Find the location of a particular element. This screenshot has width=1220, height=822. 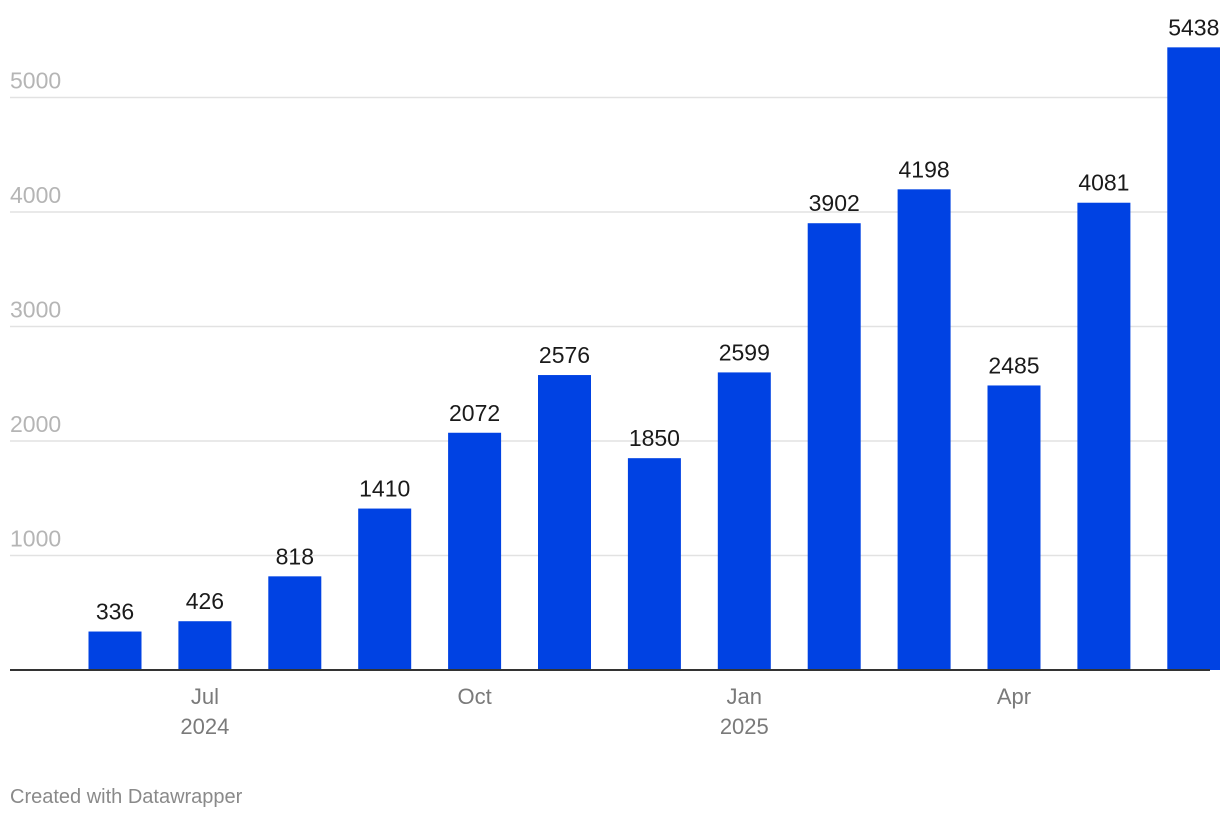

data-label: 1850 is located at coordinates (654, 438).